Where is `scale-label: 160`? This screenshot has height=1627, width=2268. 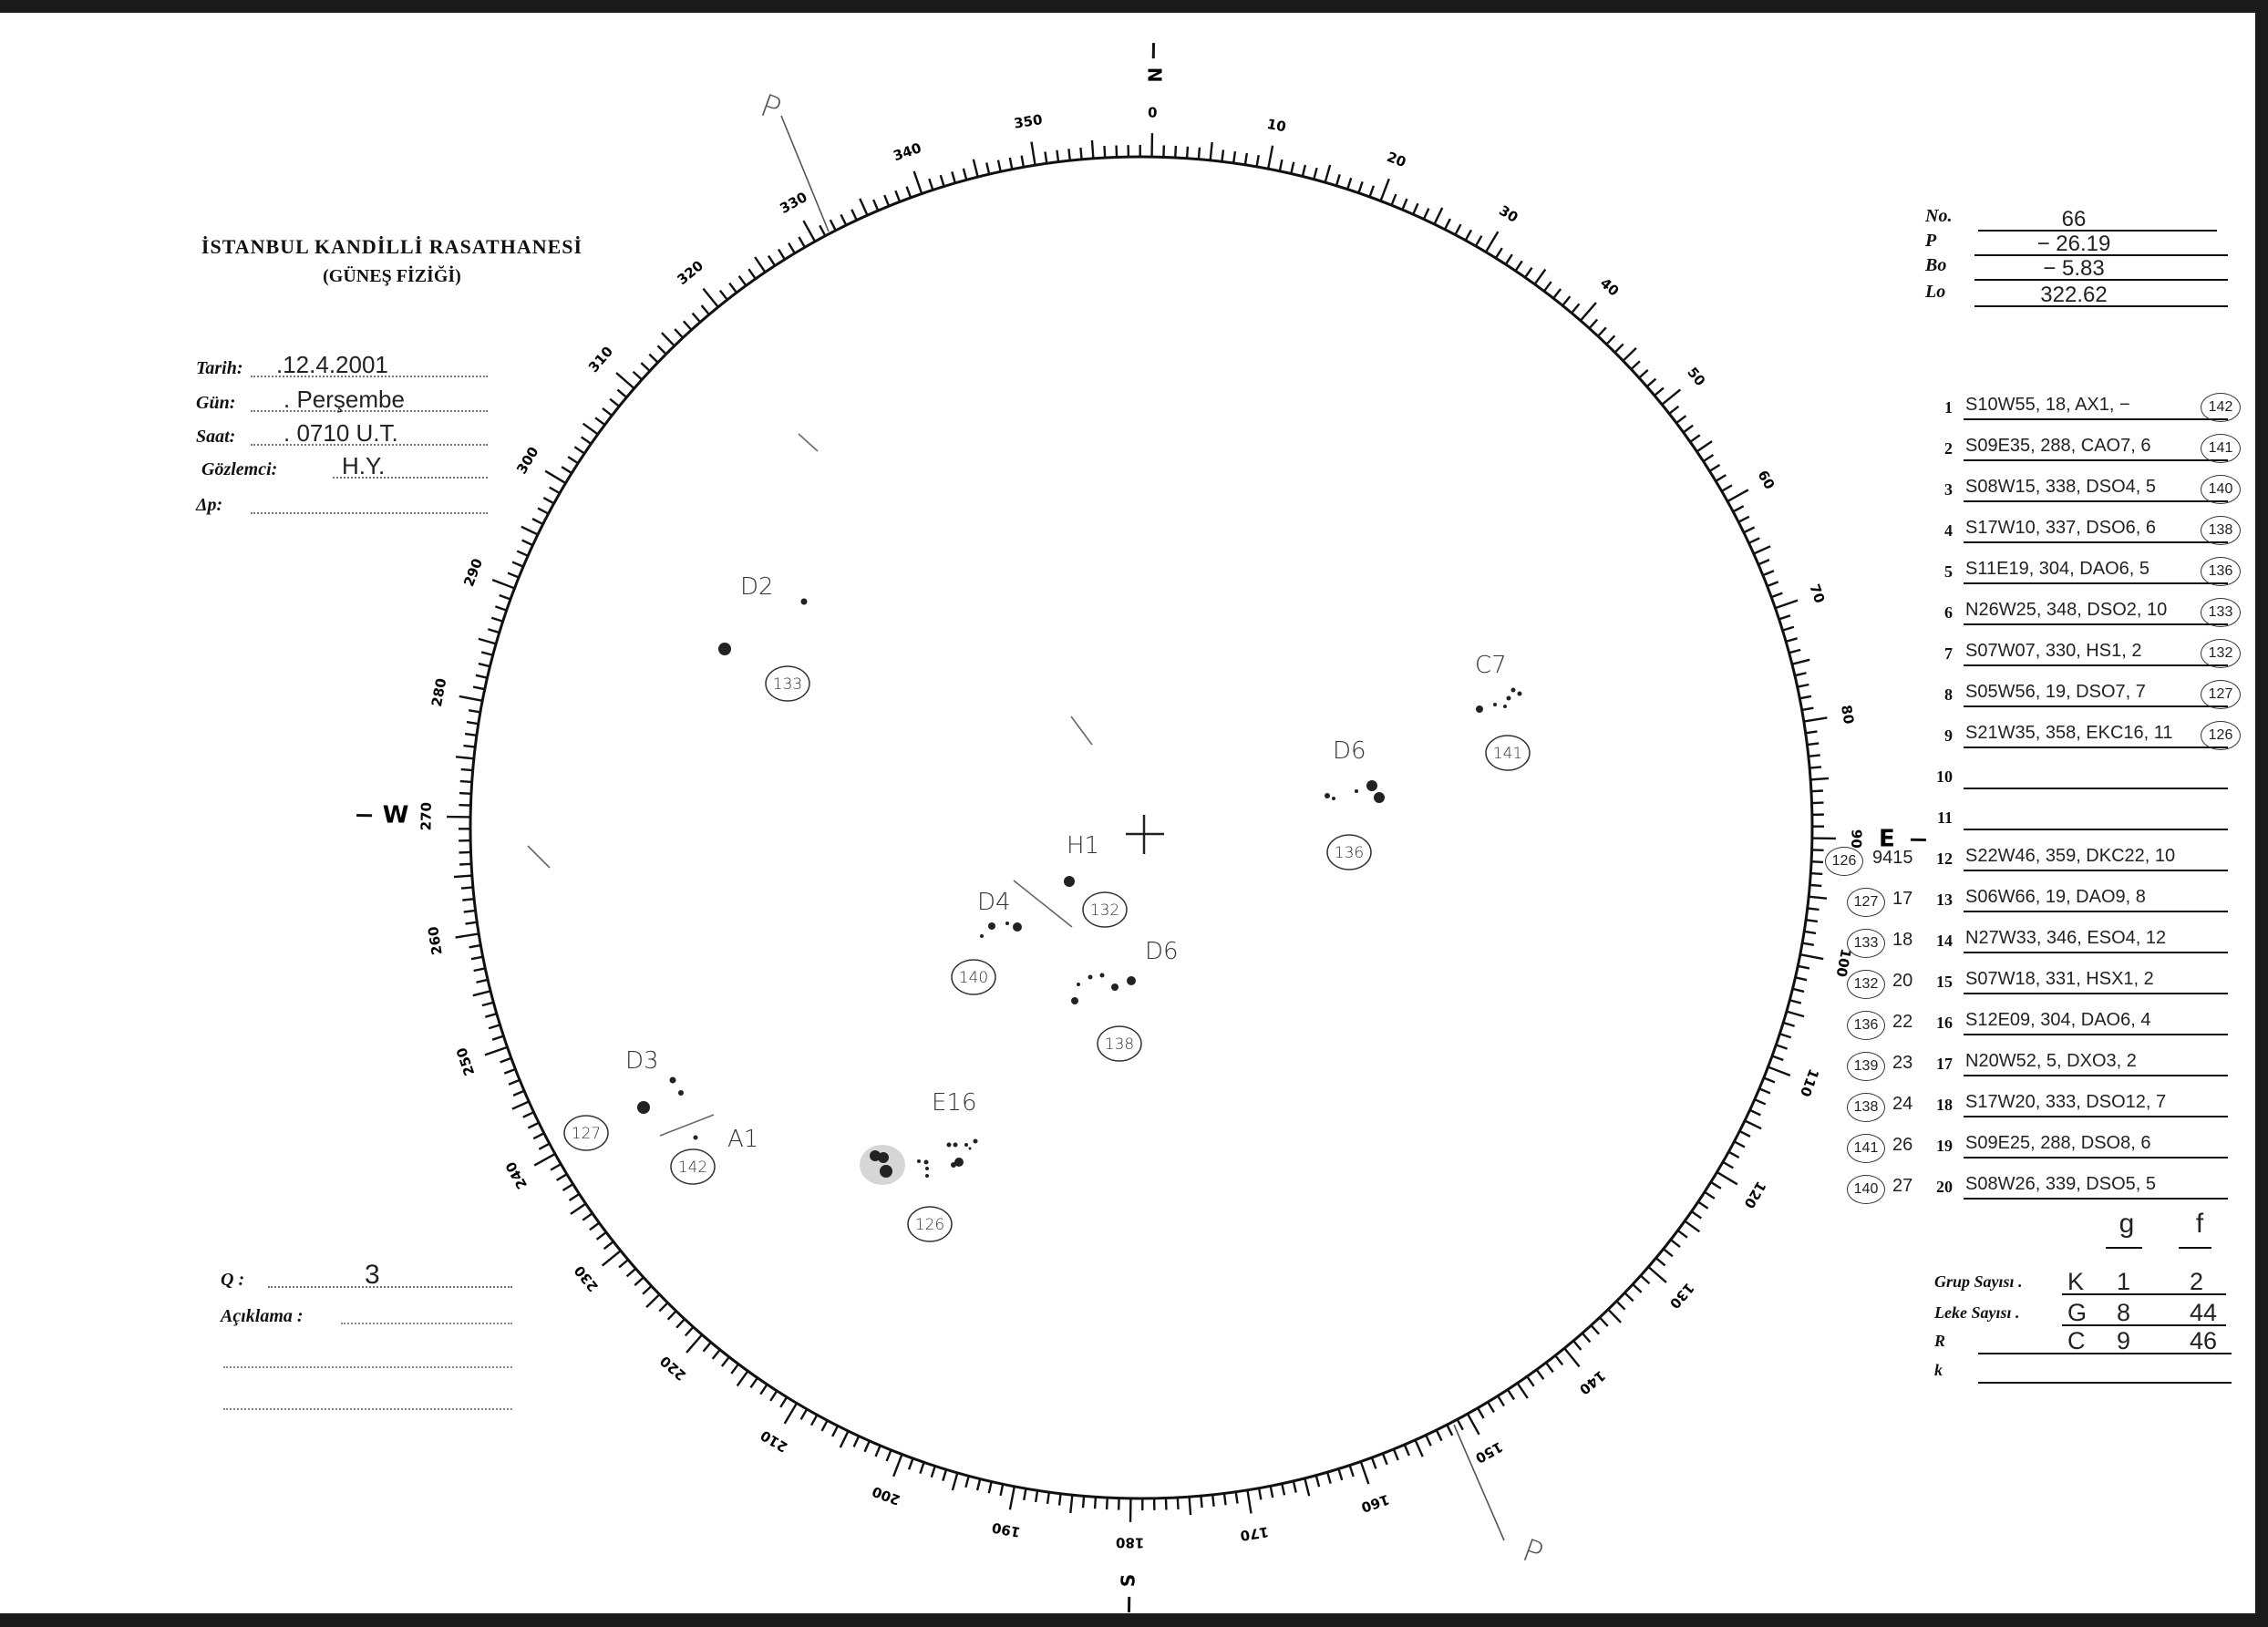
scale-label: 160 is located at coordinates (1375, 1503).